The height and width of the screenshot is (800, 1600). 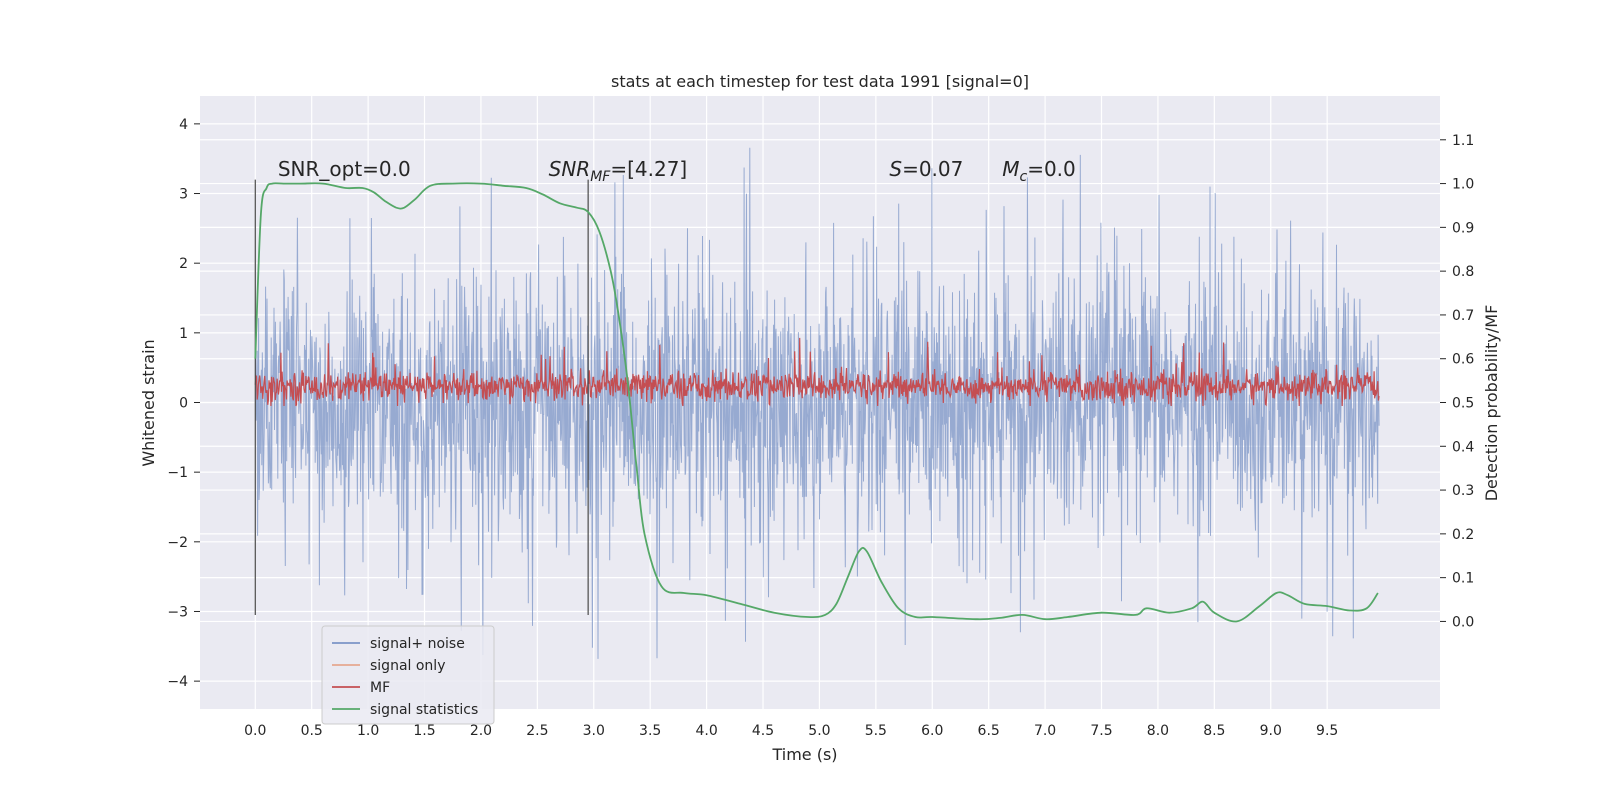 I want to click on legend-label-3: signal statistics, so click(x=424, y=710).